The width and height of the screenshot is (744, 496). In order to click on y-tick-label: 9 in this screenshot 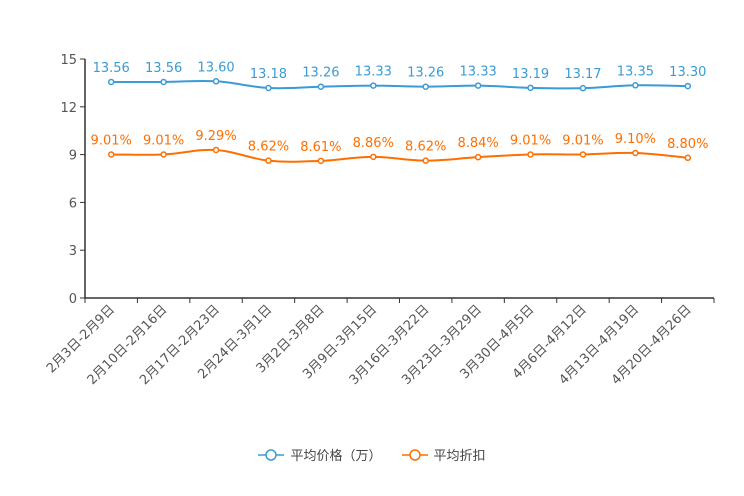, I will do `click(73, 156)`.